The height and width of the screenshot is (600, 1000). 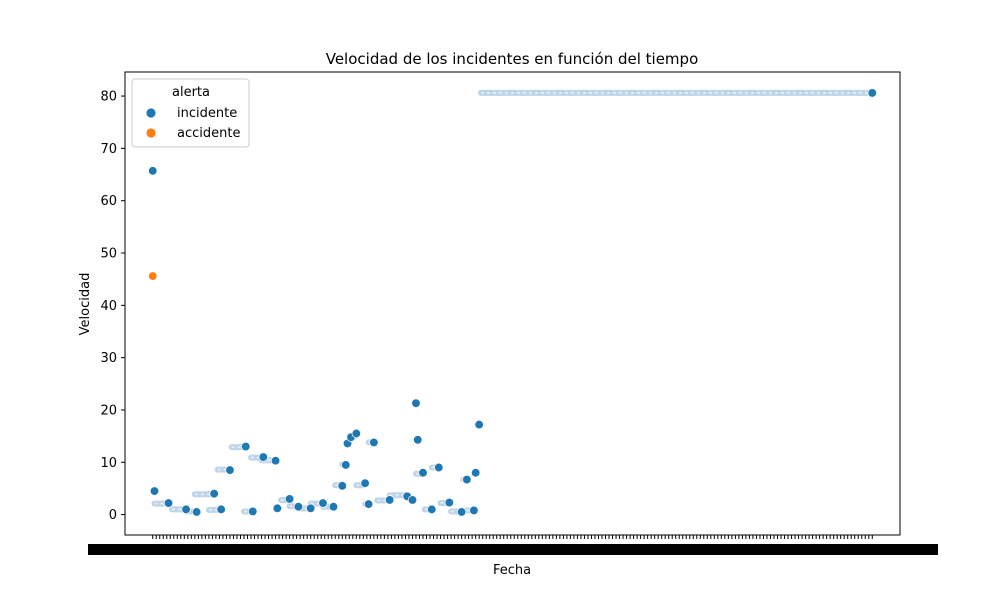 What do you see at coordinates (85, 304) in the screenshot?
I see `y-axis-label: Velocidad` at bounding box center [85, 304].